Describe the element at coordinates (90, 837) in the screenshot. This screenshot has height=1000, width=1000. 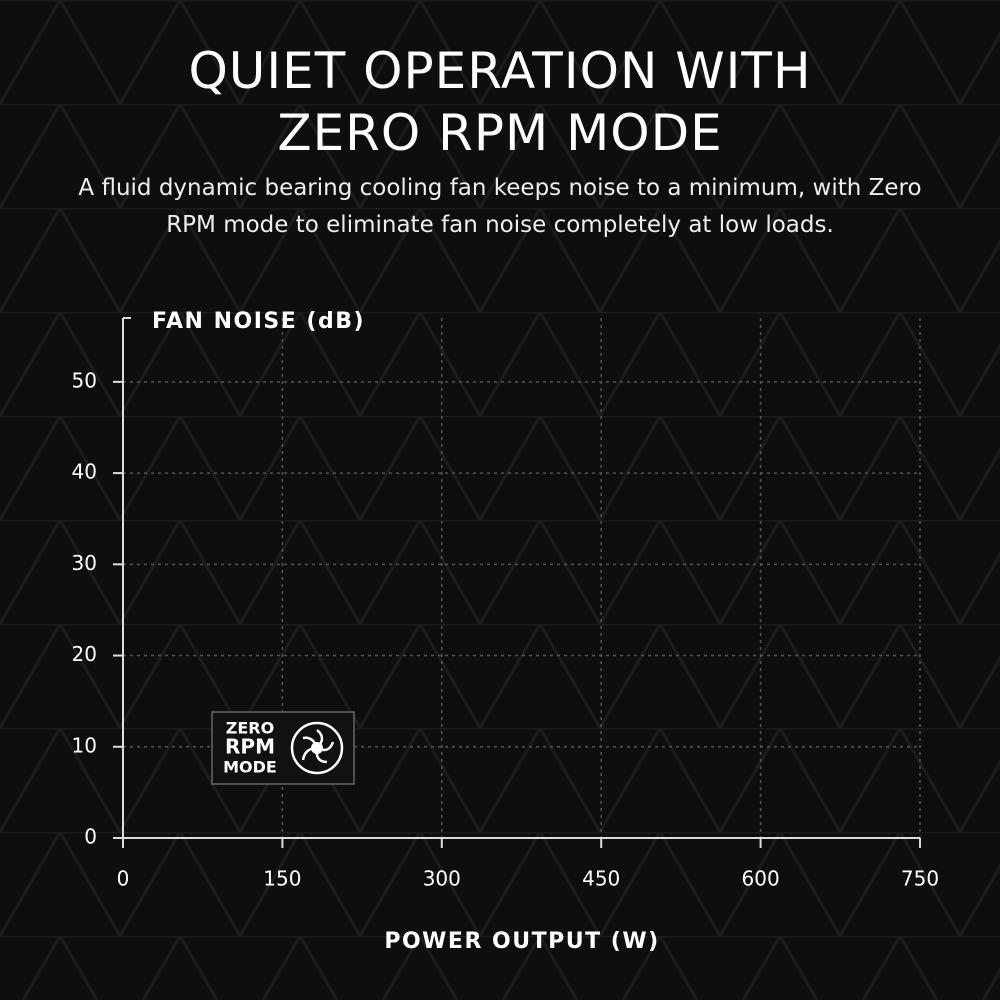
I see `y-tick-label: 0` at that location.